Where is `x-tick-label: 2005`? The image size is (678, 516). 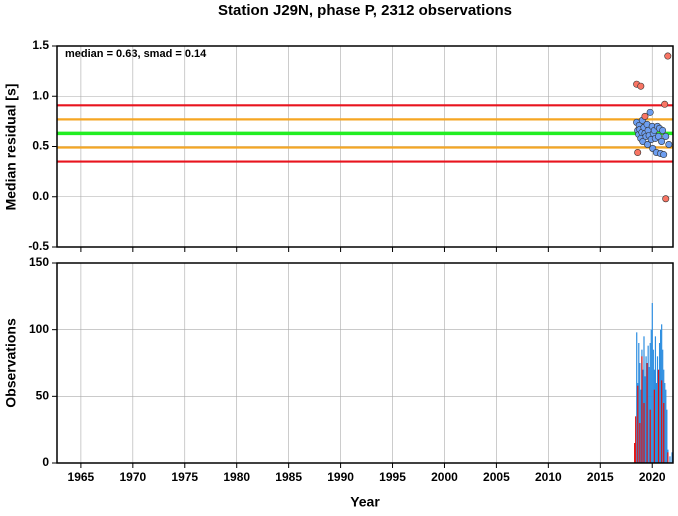
x-tick-label: 2005 is located at coordinates (496, 477).